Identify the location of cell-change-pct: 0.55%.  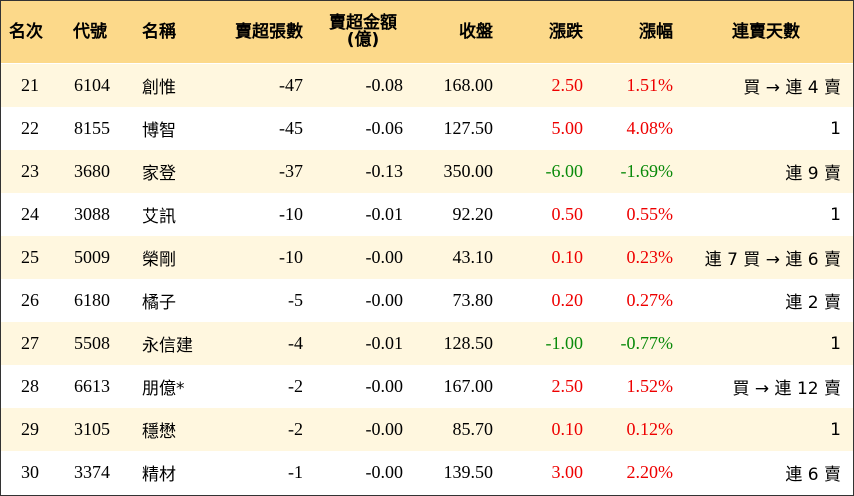
(650, 214).